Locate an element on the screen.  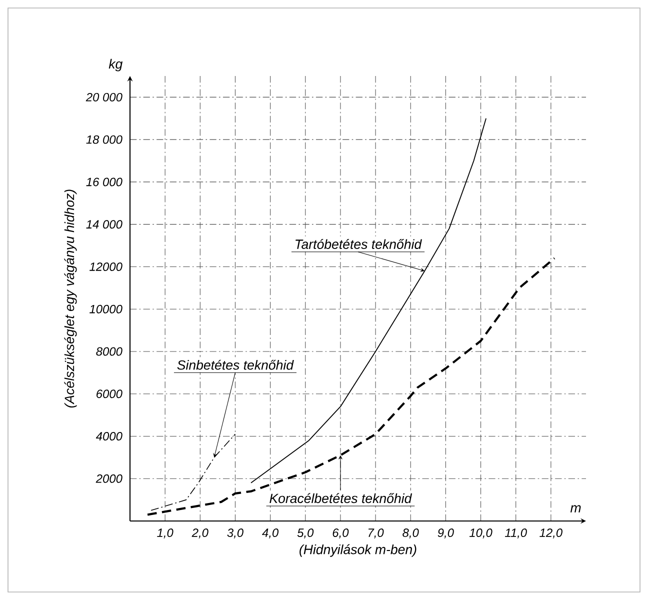
y-tick-label: 8000 is located at coordinates (109, 351).